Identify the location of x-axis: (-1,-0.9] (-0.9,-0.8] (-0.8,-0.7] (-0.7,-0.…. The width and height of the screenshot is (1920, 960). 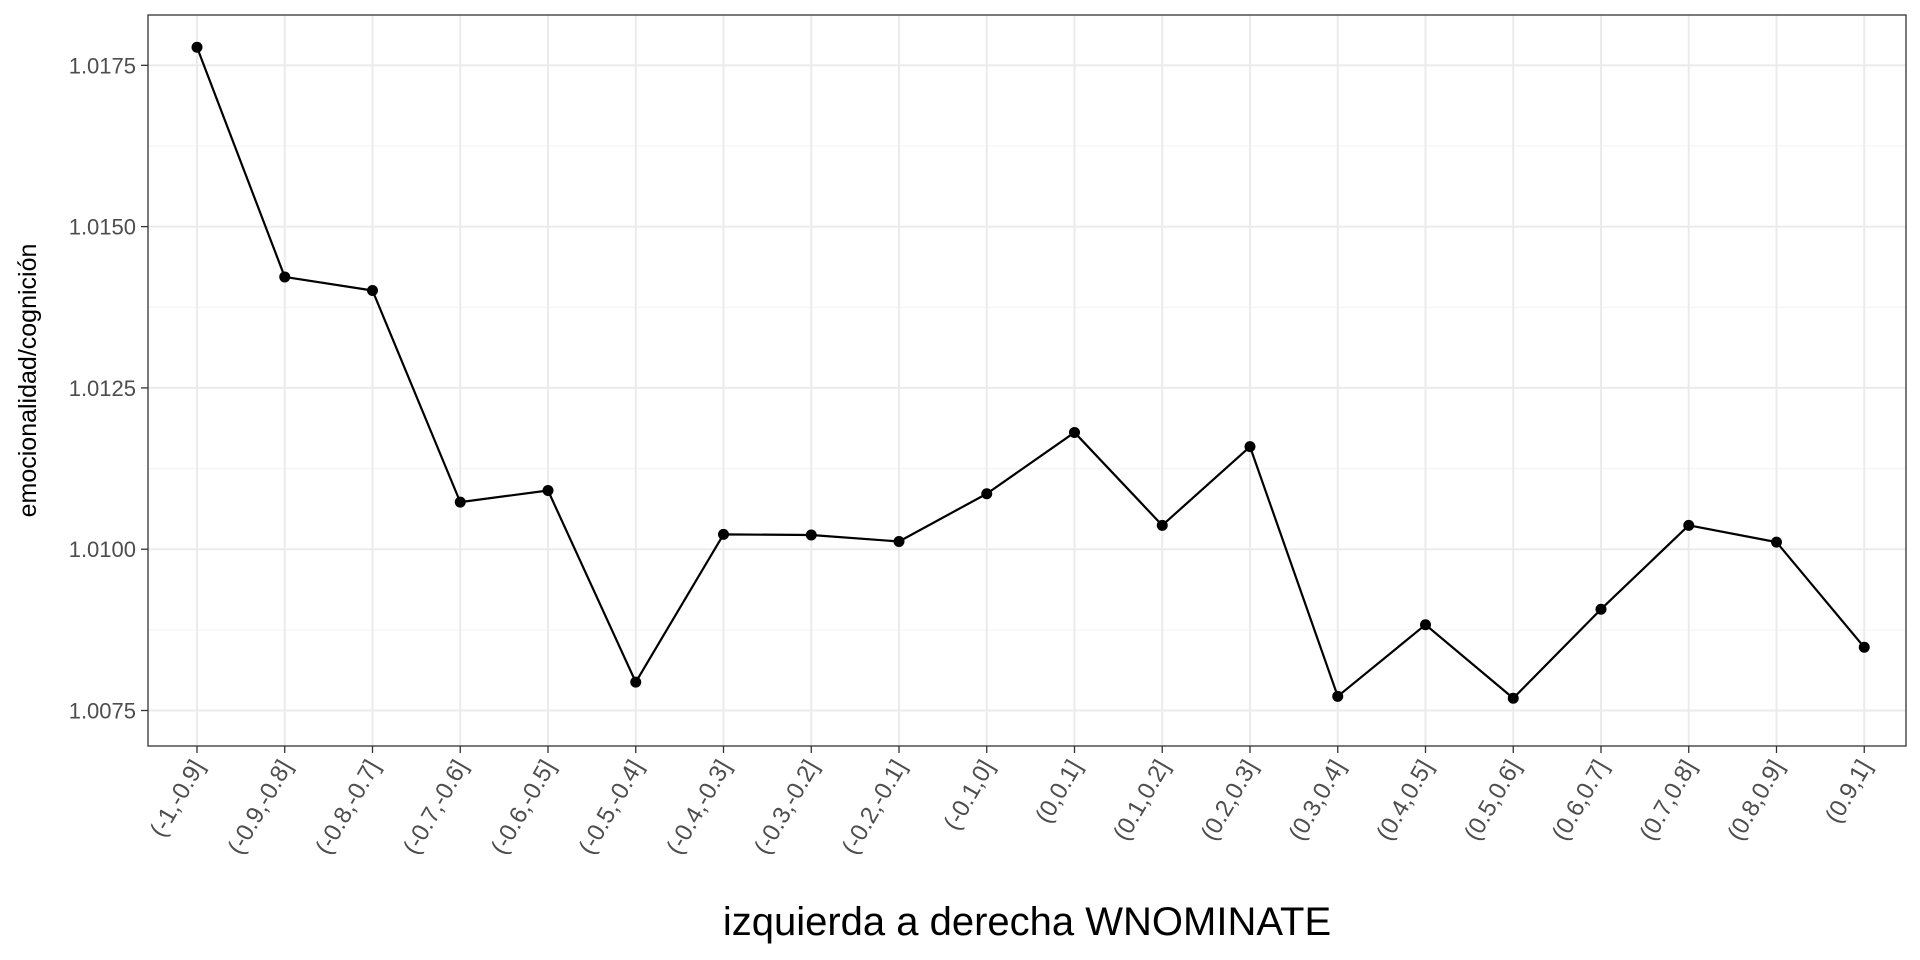
(1011, 803).